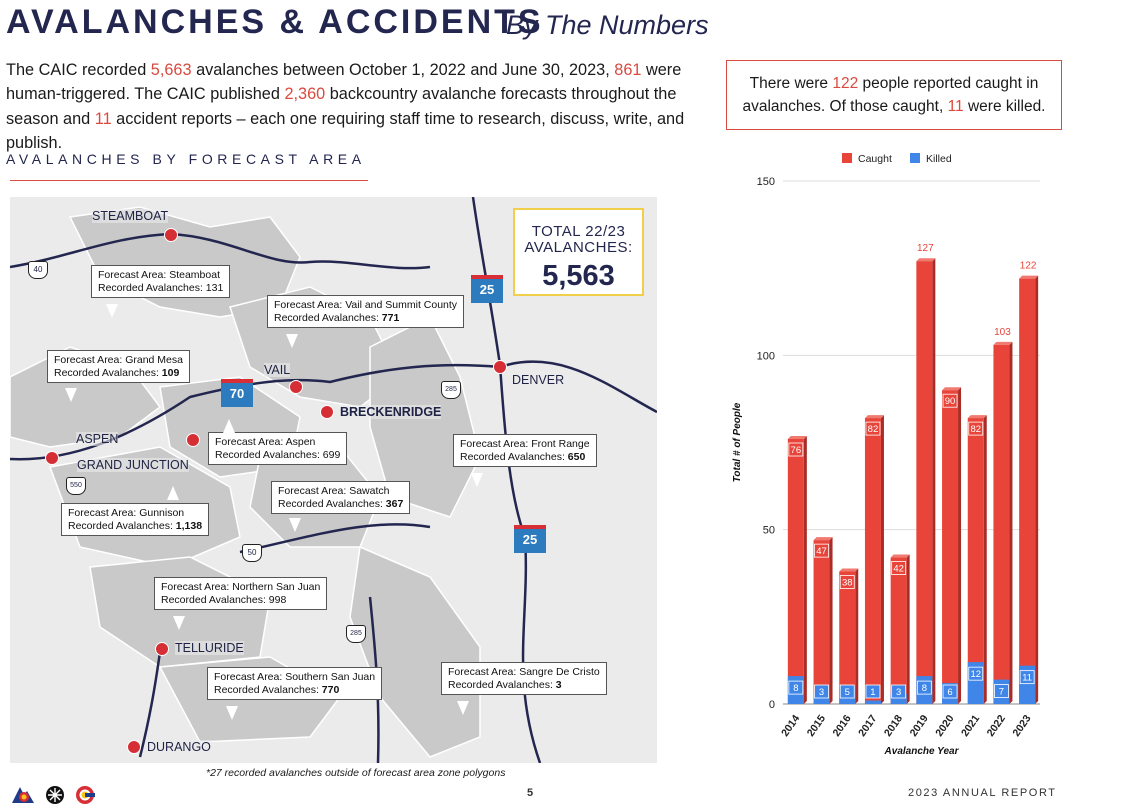 The height and width of the screenshot is (806, 1129). What do you see at coordinates (451, 390) in the screenshot?
I see `us-285-shield: 285` at bounding box center [451, 390].